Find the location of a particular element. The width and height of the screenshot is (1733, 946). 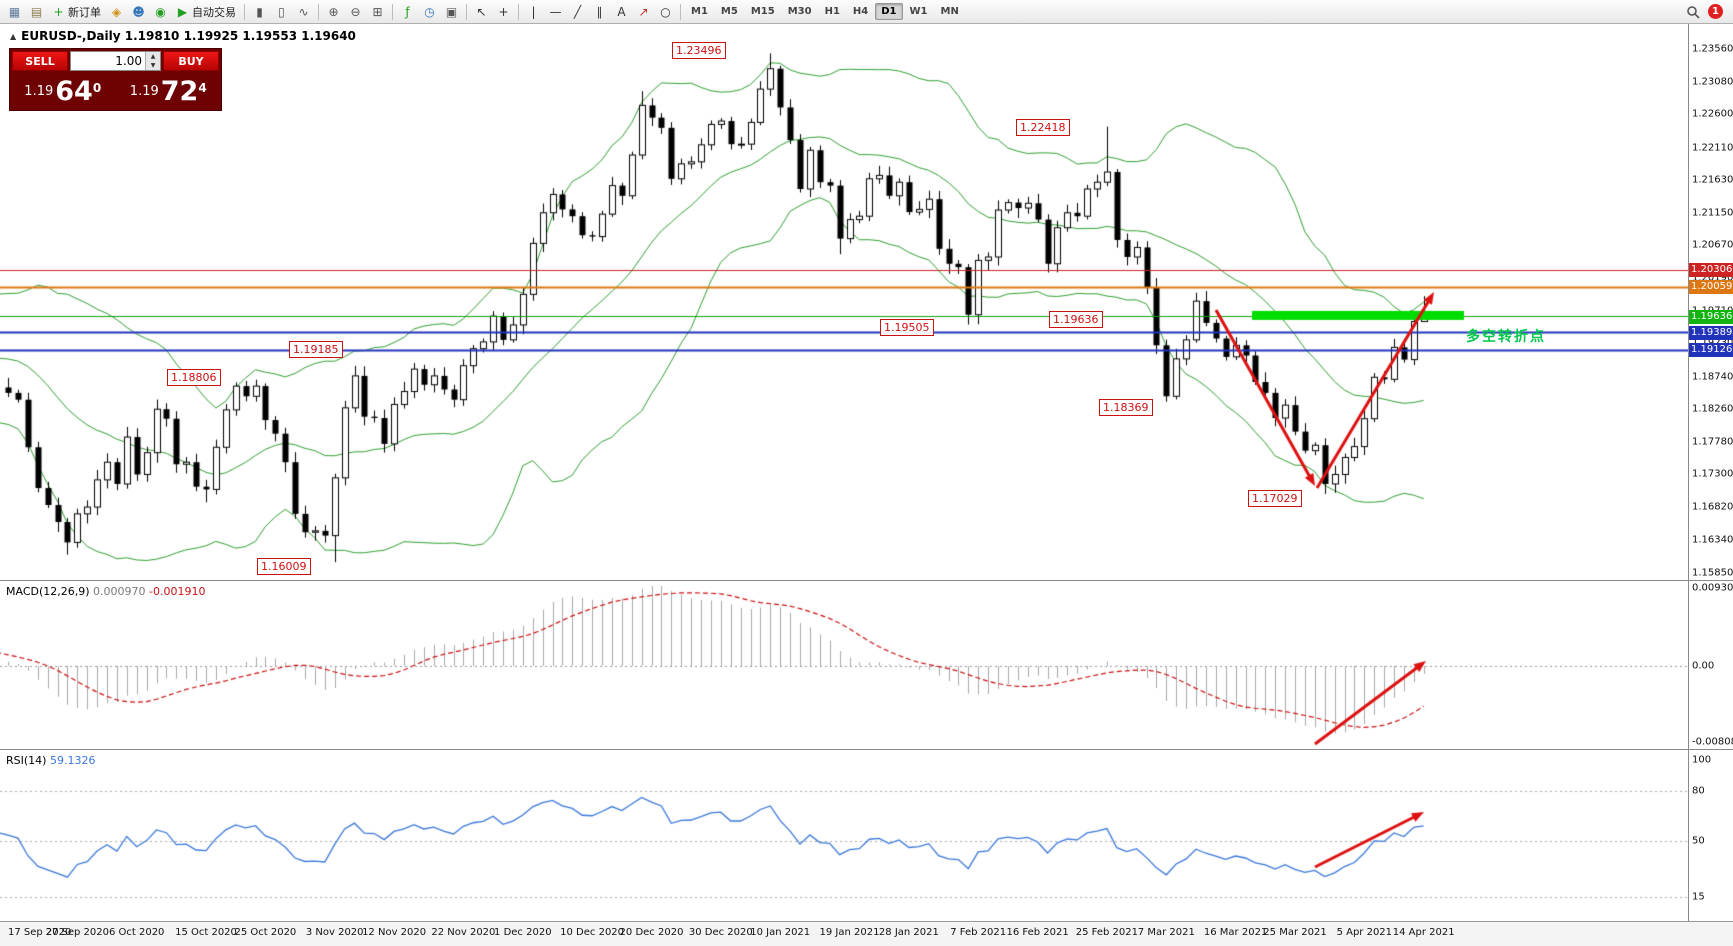

trendline-button: ╱ is located at coordinates (577, 12).